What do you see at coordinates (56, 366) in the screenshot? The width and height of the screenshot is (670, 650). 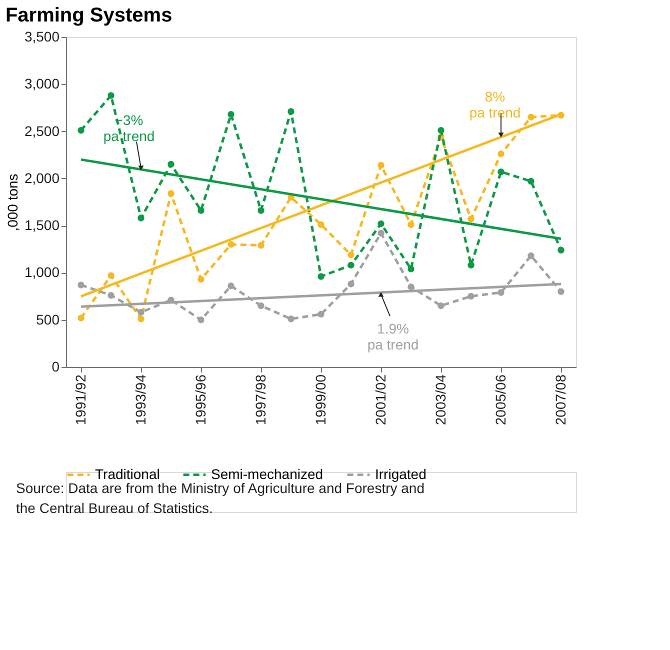 I see `y-tick-label: 0` at bounding box center [56, 366].